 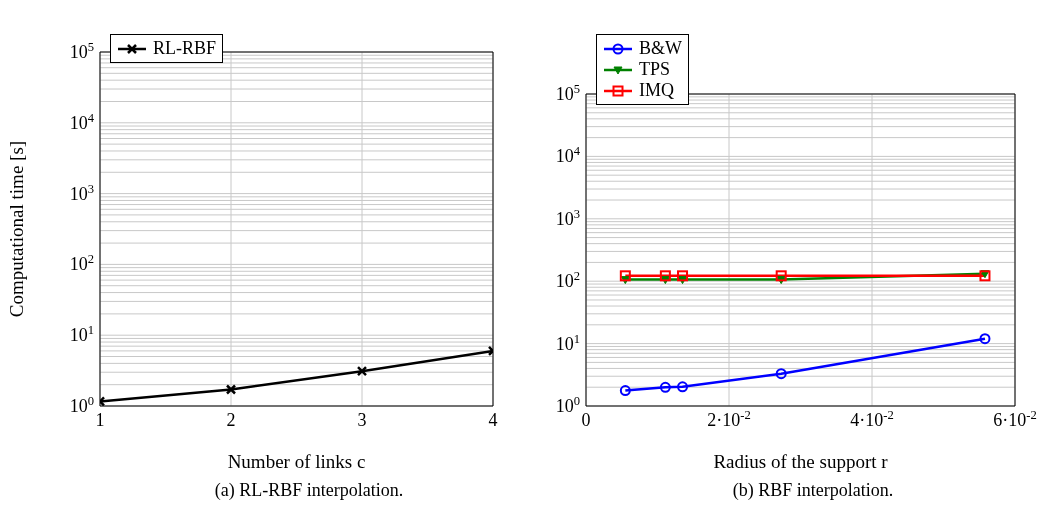 I want to click on x-tick-label: 6·10$^{-2}$, so click(x=1015, y=419).